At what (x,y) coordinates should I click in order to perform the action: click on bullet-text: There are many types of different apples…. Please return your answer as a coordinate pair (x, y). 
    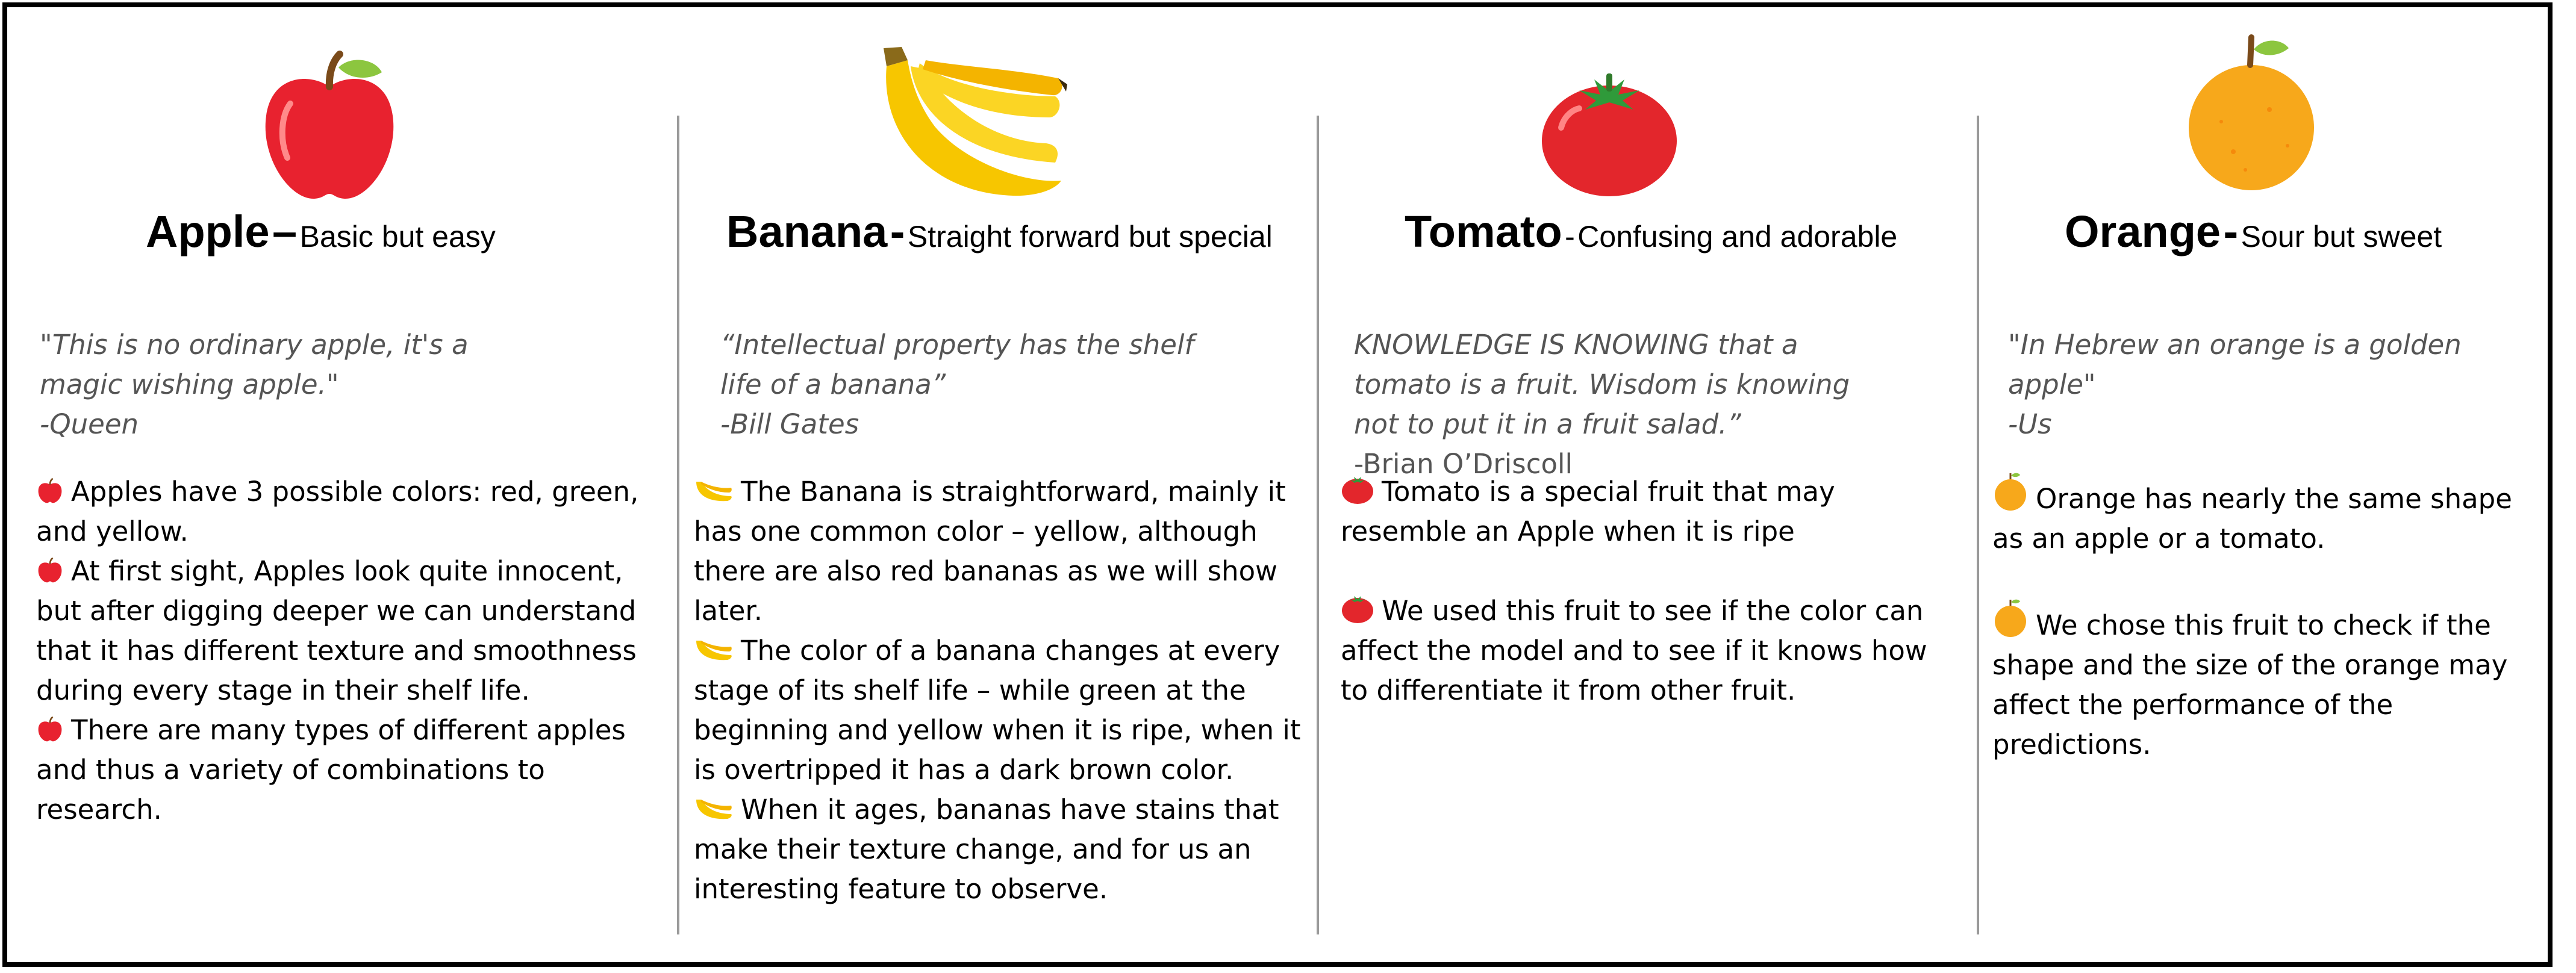
    Looking at the image, I should click on (331, 769).